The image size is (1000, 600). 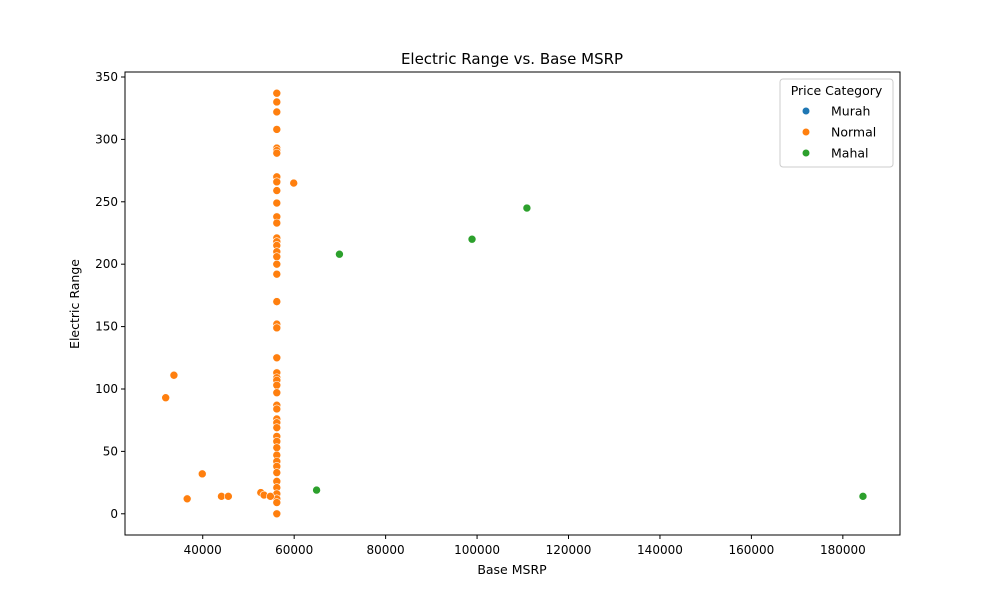 I want to click on legend-items: Murah Normal Mahal, so click(x=839, y=132).